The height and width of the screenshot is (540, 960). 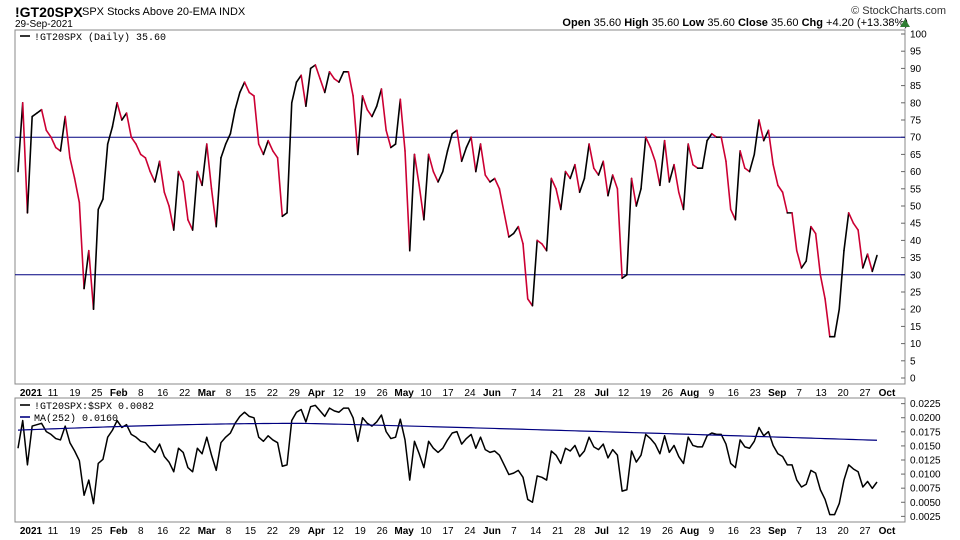 What do you see at coordinates (916, 138) in the screenshot?
I see `main-y-tick-label: 70` at bounding box center [916, 138].